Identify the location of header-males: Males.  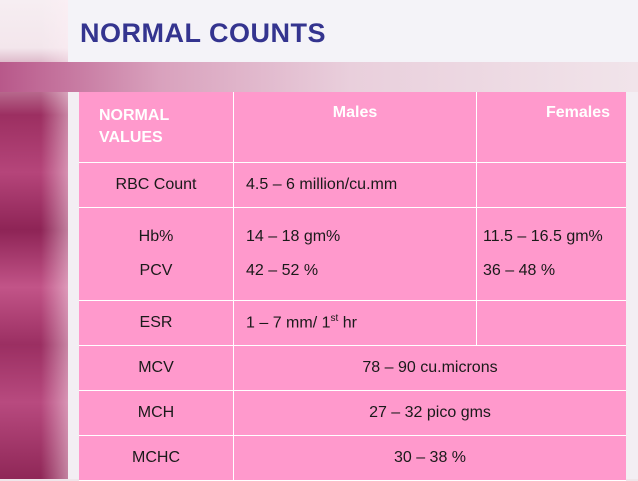
(355, 127).